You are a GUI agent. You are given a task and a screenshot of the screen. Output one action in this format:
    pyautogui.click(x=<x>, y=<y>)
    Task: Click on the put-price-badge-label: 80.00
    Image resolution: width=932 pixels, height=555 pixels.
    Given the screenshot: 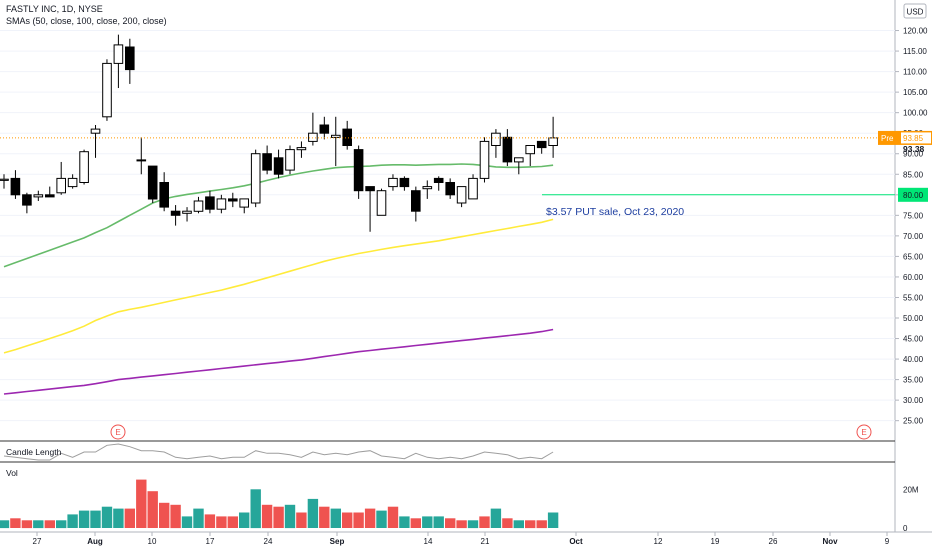 What is the action you would take?
    pyautogui.click(x=913, y=195)
    